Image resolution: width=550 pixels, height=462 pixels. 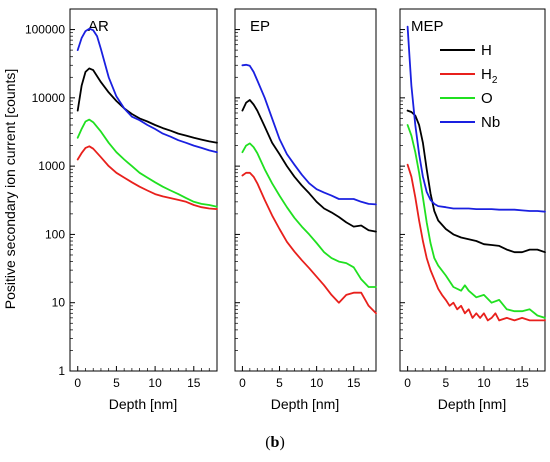 What do you see at coordinates (487, 98) in the screenshot?
I see `legend-label-o: O` at bounding box center [487, 98].